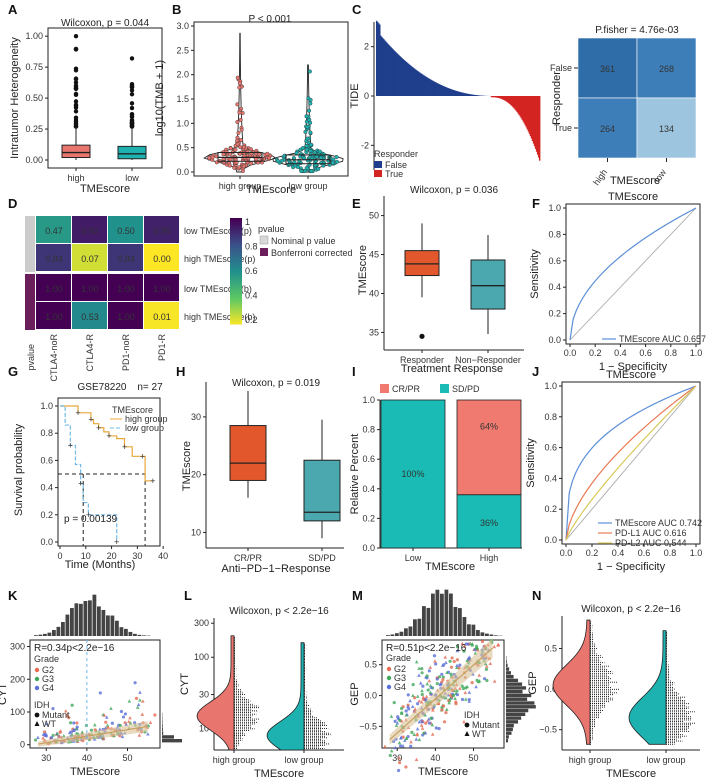  What do you see at coordinates (279, 611) in the screenshot?
I see `panel-l-title: Wilcoxon, p < 2.2e−16` at bounding box center [279, 611].